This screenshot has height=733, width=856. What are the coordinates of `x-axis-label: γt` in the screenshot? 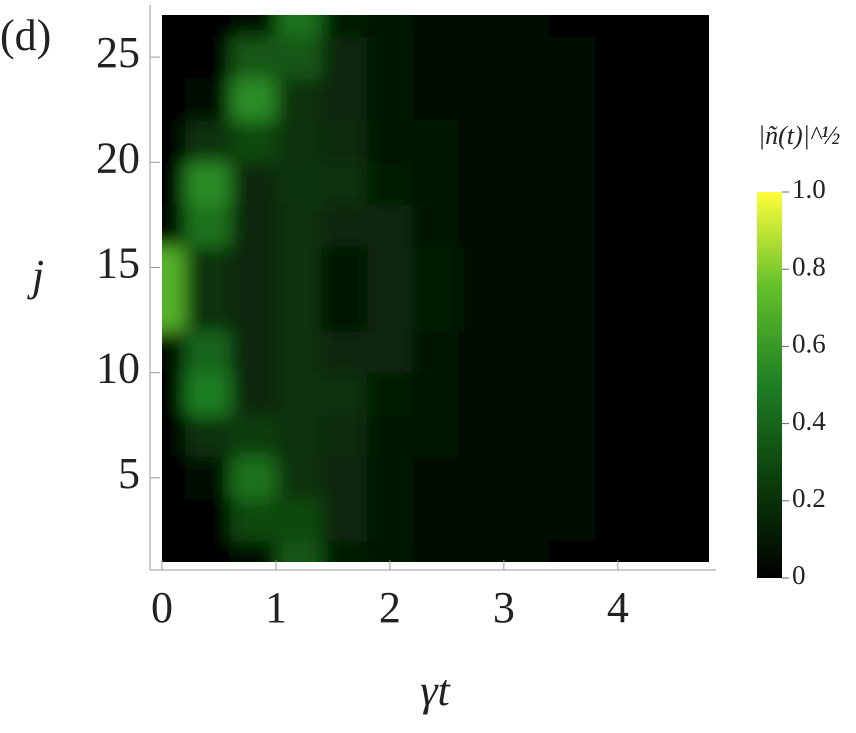 It's located at (435, 690).